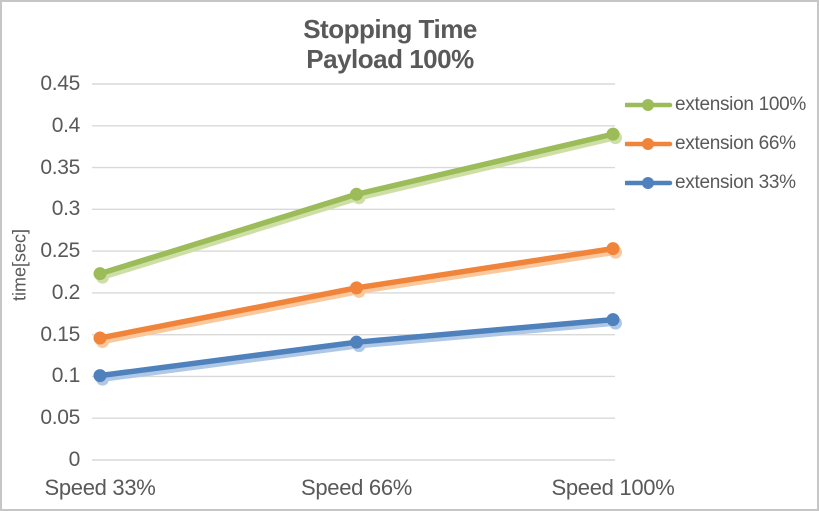 The image size is (819, 511). I want to click on x-category-label: Speed 33%, so click(100, 487).